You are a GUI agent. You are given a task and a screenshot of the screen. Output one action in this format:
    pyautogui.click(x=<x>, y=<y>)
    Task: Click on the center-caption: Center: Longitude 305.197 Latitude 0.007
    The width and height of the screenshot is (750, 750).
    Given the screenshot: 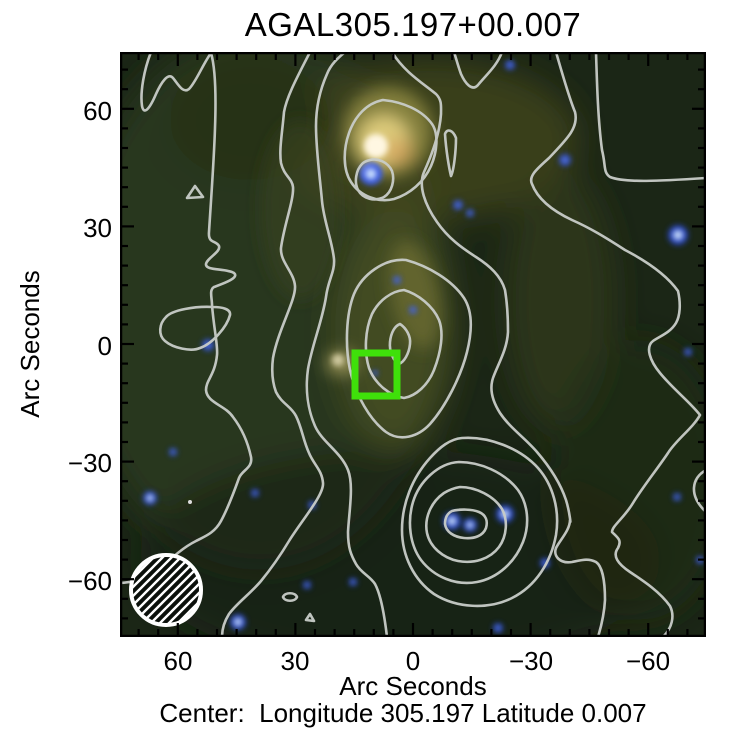 What is the action you would take?
    pyautogui.click(x=403, y=713)
    